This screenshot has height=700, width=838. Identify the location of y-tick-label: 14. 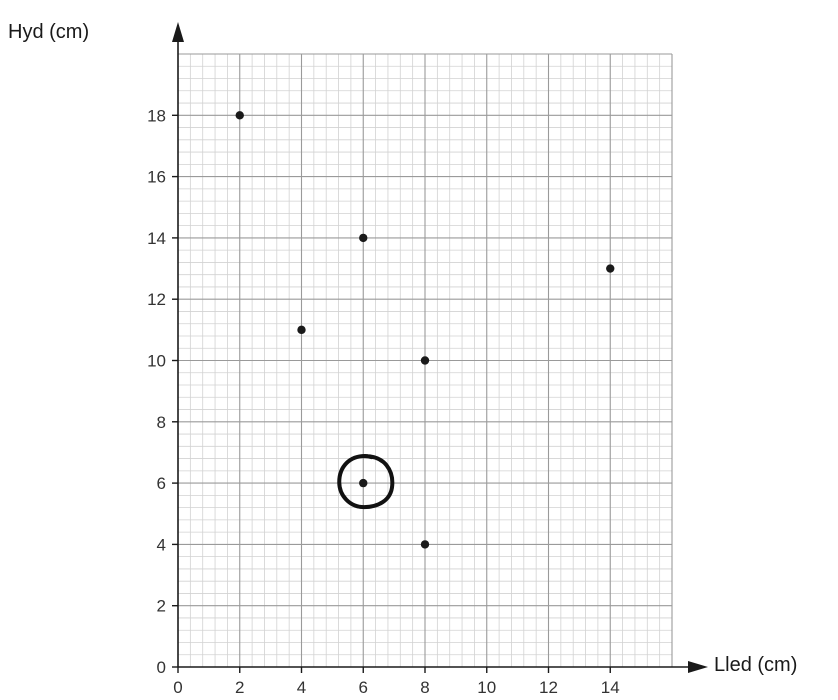
(156, 238).